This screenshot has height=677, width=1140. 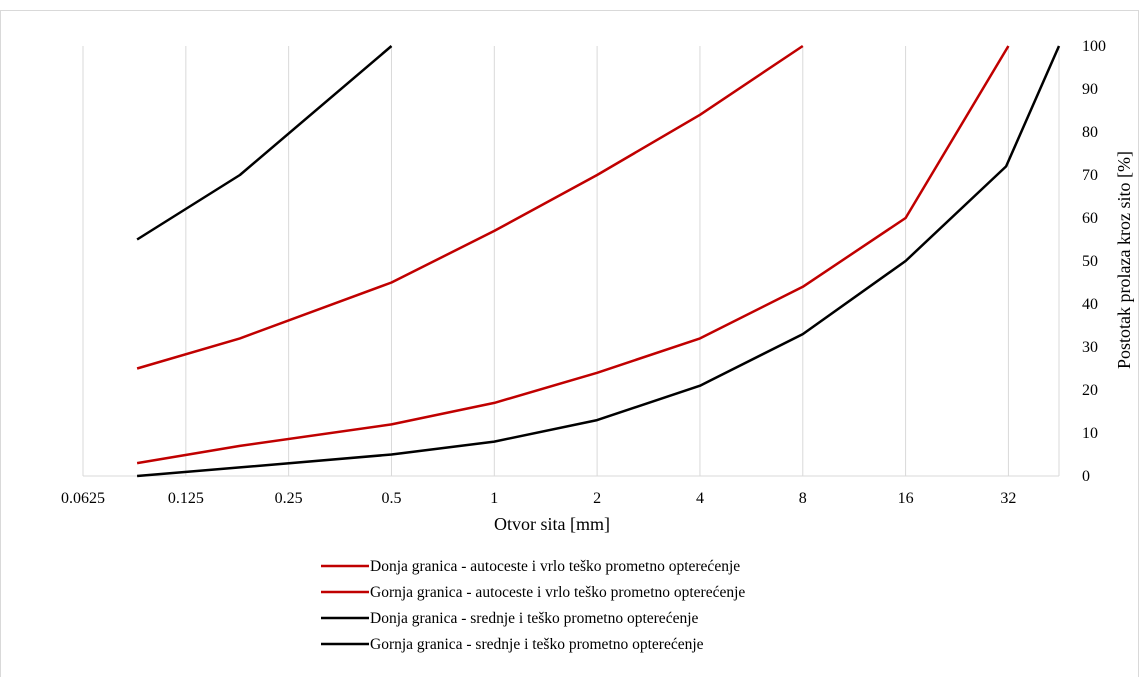 I want to click on y-tick-label-10: 100, so click(x=1094, y=46).